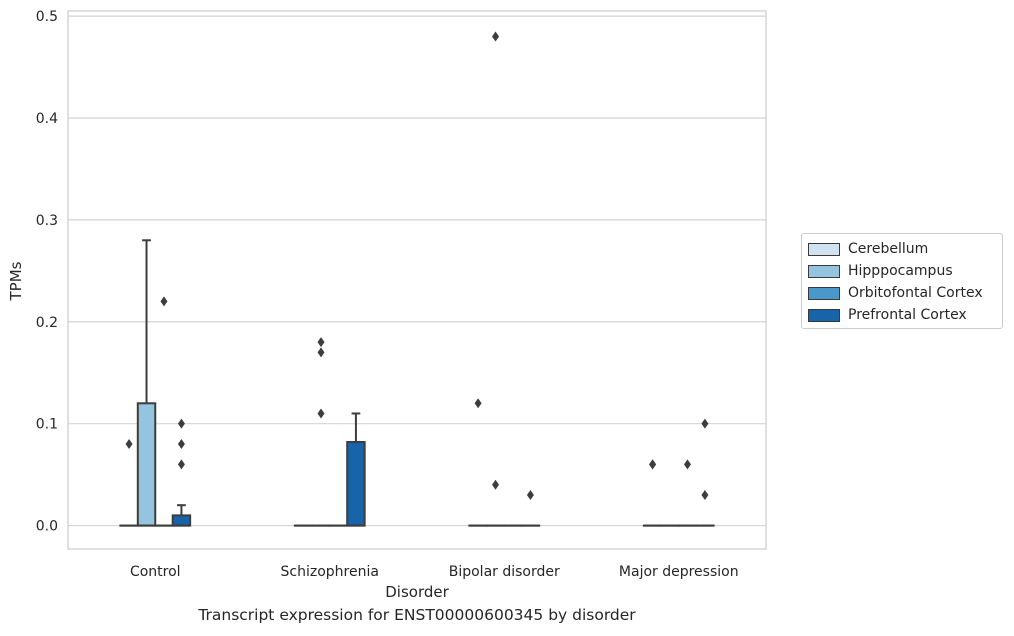 This screenshot has width=1014, height=636. What do you see at coordinates (915, 293) in the screenshot?
I see `legend-label: Orbitofontal Cortex` at bounding box center [915, 293].